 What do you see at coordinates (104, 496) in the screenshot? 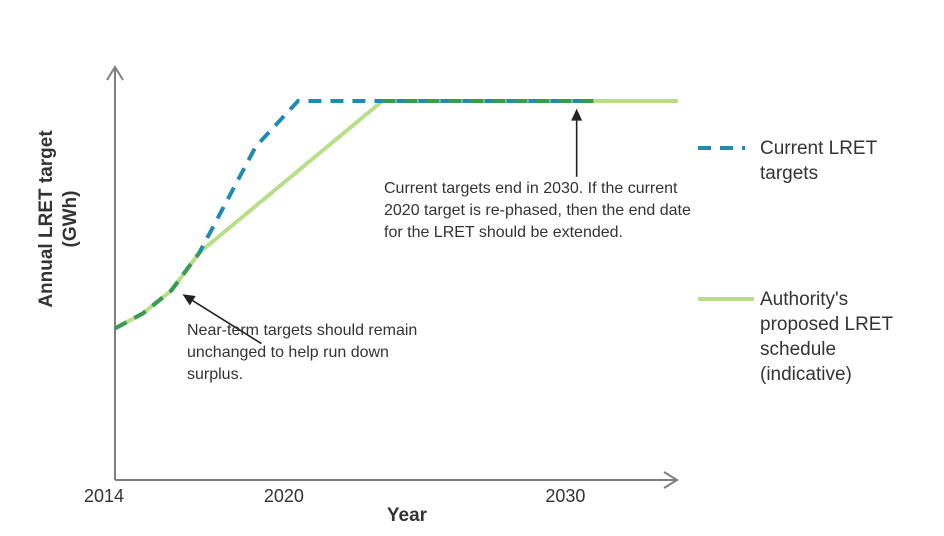
I see `x-tick-label: 2014` at bounding box center [104, 496].